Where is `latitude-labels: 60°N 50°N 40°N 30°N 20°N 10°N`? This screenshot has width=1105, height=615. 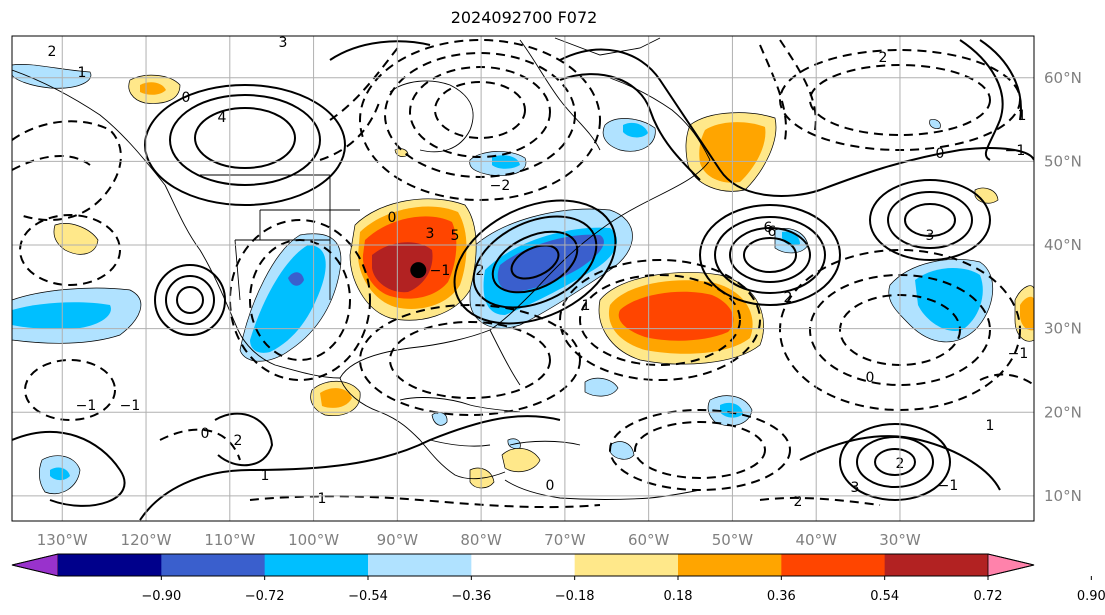
latitude-labels: 60°N 50°N 40°N 30°N 20°N 10°N is located at coordinates (1063, 287).